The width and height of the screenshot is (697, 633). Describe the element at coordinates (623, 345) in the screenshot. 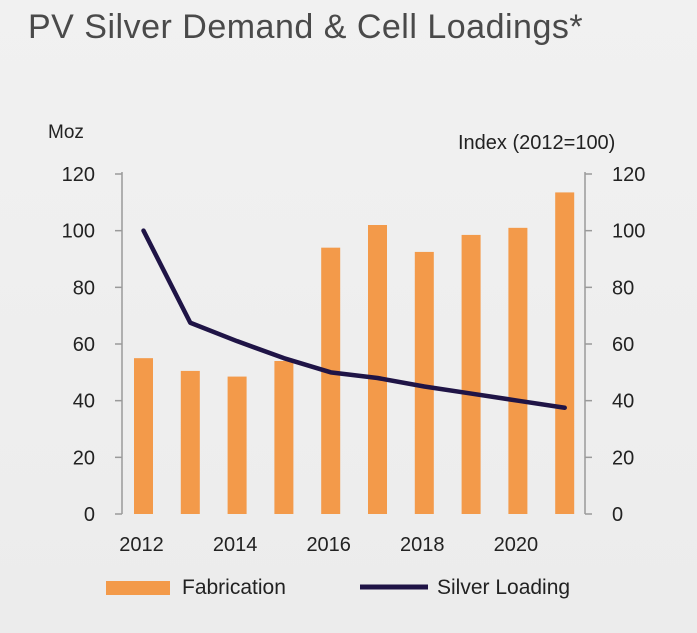

I see `right-tick-label: 60` at that location.